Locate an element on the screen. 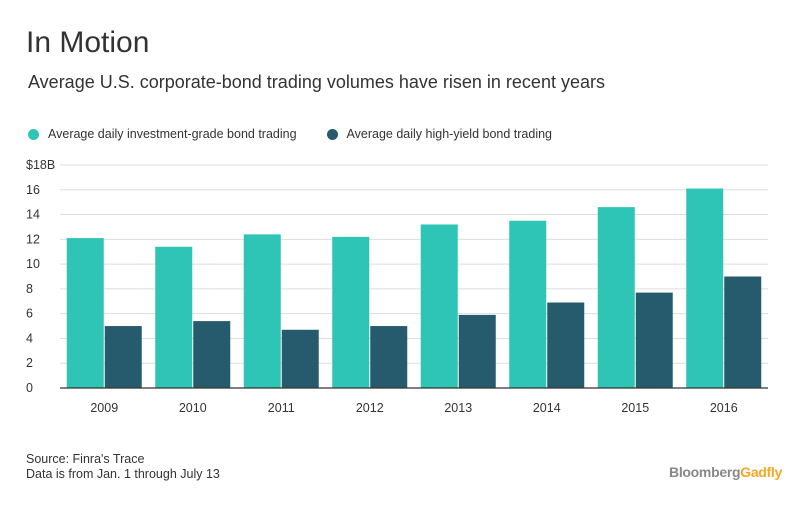  legend-label-high-yield: Average daily high-yield bond trading is located at coordinates (449, 134).